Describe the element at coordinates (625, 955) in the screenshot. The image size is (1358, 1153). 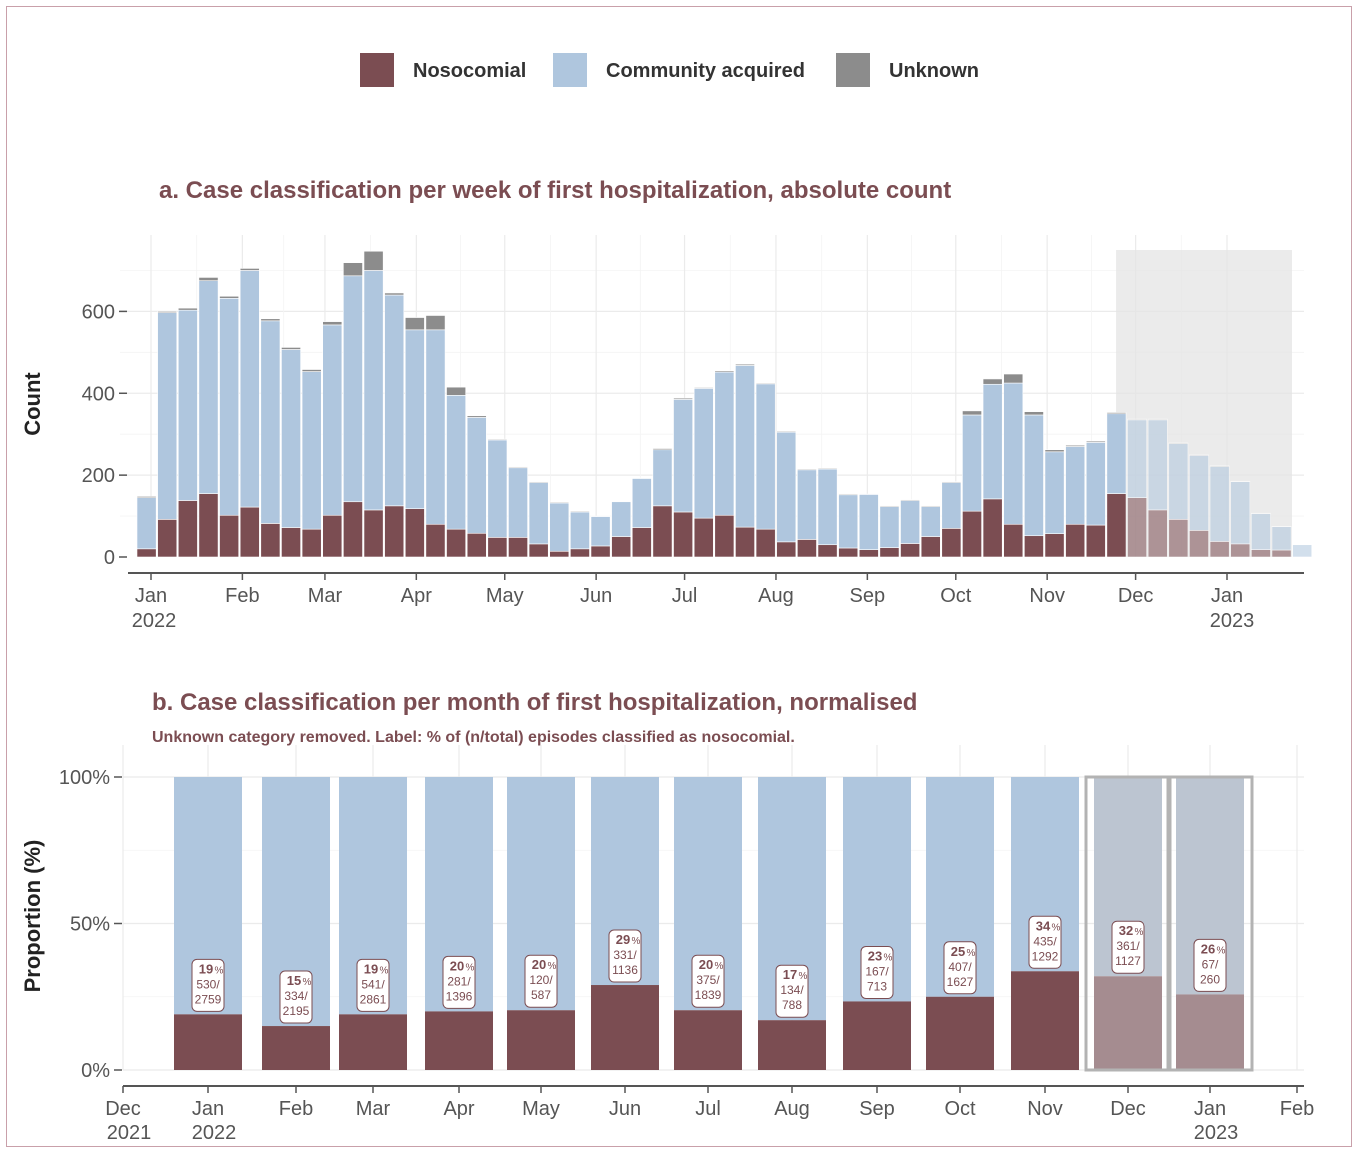
I see `data-label-n: 331/` at that location.